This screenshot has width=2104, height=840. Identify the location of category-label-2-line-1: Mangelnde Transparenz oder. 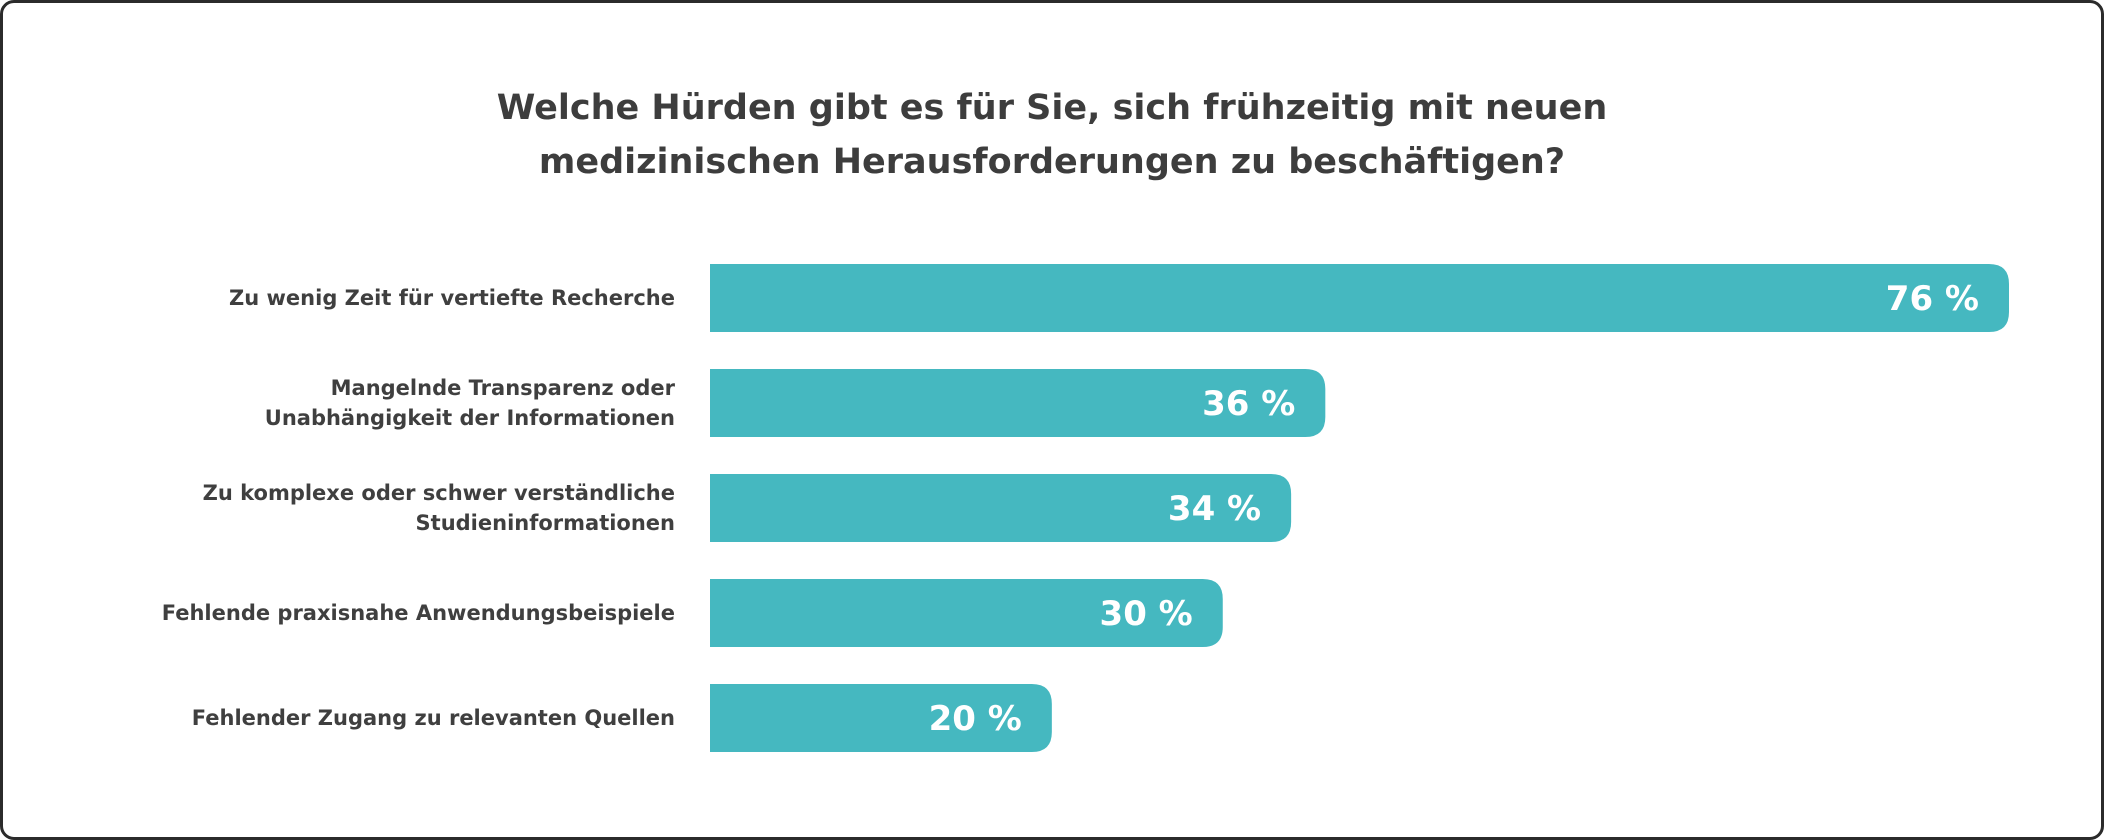
(503, 388).